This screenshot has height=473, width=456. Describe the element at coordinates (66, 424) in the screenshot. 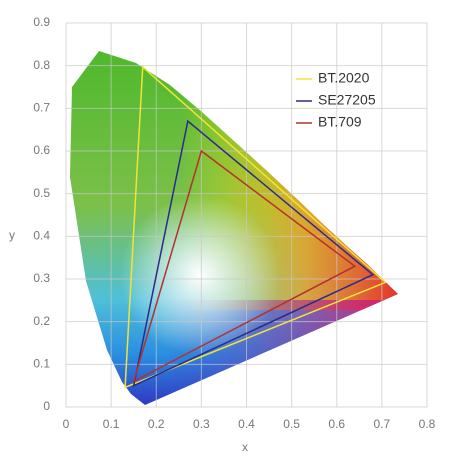

I see `x-tick-label: 0` at that location.